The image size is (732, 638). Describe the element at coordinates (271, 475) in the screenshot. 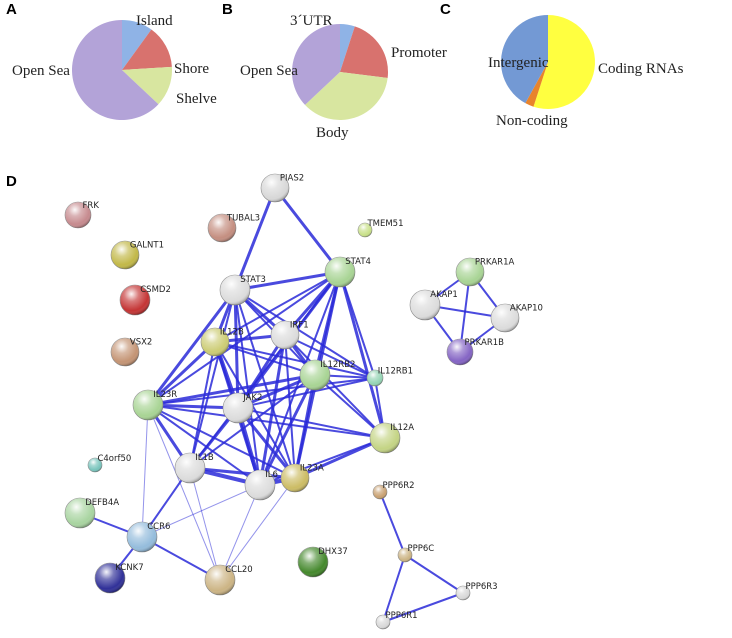

I see `node-label: IL6` at that location.